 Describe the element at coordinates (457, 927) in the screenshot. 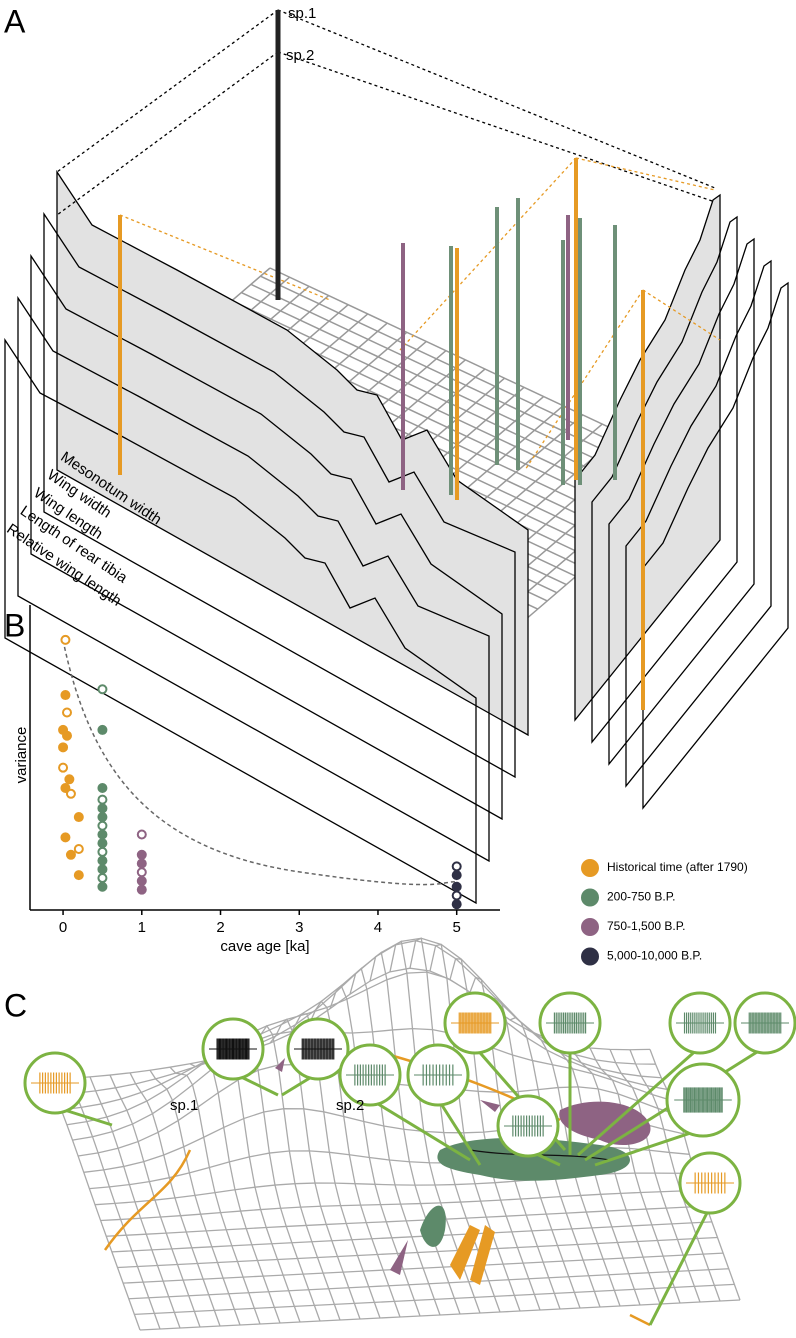

I see `x-tick-label: 5` at that location.